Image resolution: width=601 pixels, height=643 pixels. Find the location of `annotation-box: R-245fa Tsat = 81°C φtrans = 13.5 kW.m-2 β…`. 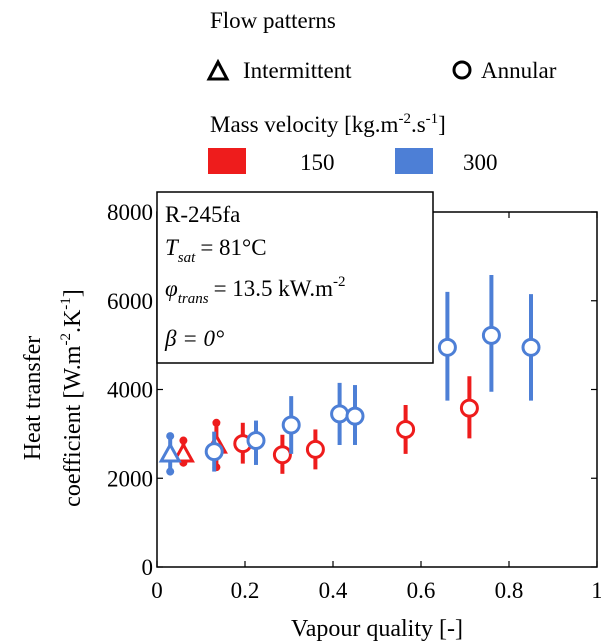

annotation-box: R-245fa Tsat = 81°C φtrans = 13.5 kW.m-2 β… is located at coordinates (295, 277).